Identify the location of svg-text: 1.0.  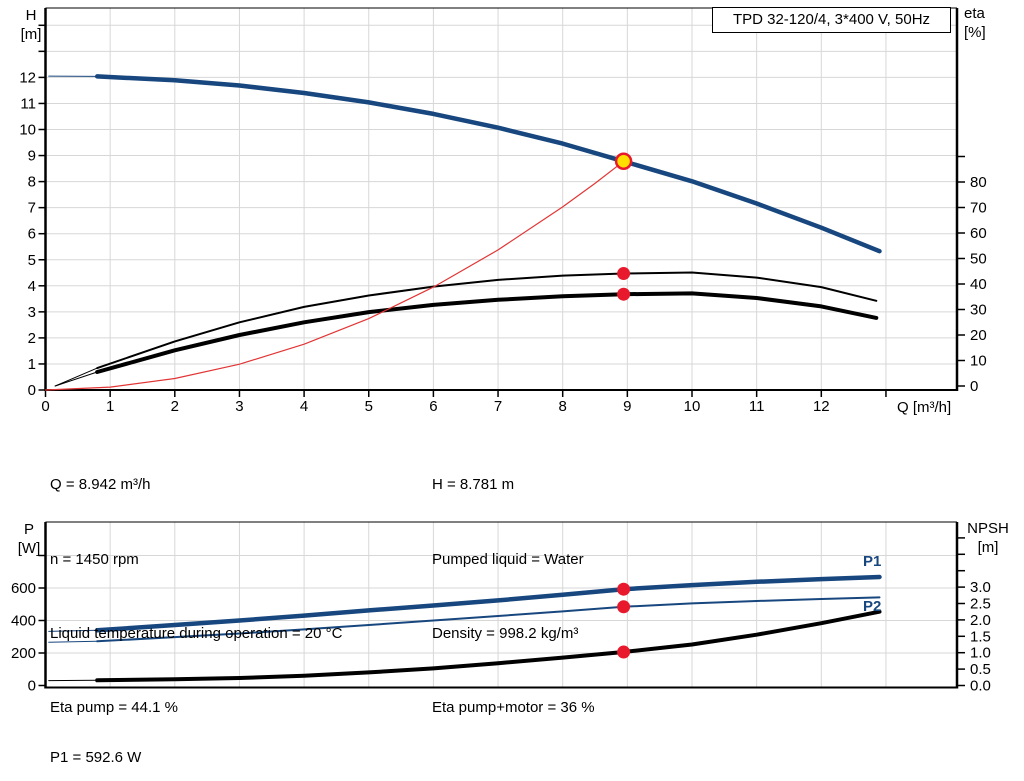
(980, 653).